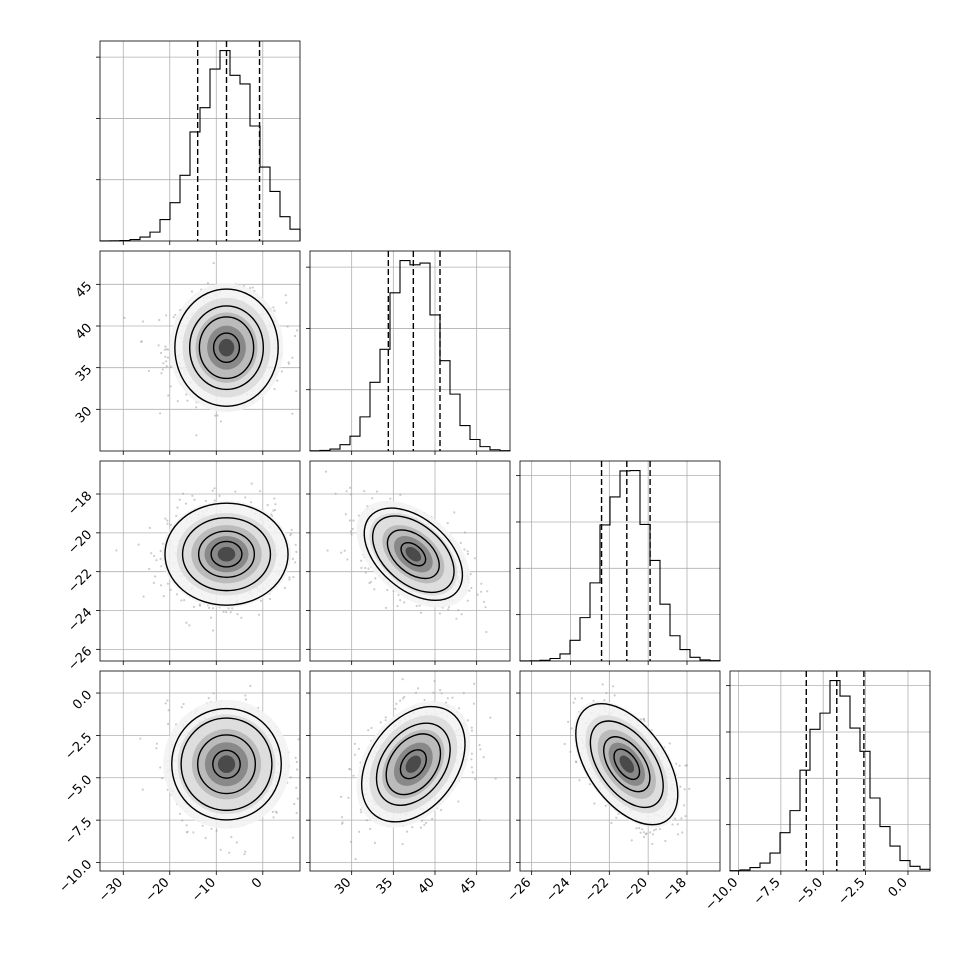 This screenshot has height=970, width=970. Describe the element at coordinates (675, 890) in the screenshot. I see `x-tick-label: −18` at that location.